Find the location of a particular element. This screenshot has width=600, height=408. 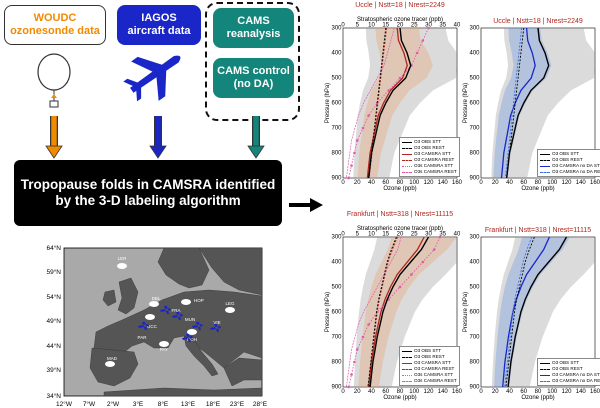

cams-reanalysis-box: CAMS reanalysis is located at coordinates (253, 28).